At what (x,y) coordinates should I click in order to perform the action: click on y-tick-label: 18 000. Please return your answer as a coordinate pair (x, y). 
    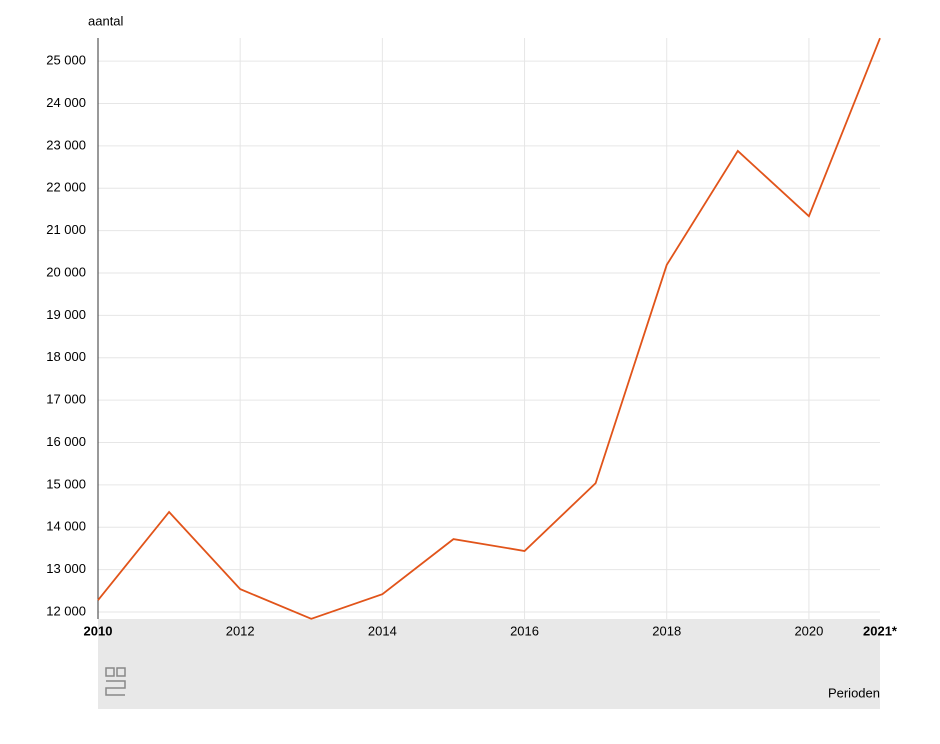
    Looking at the image, I should click on (66, 356).